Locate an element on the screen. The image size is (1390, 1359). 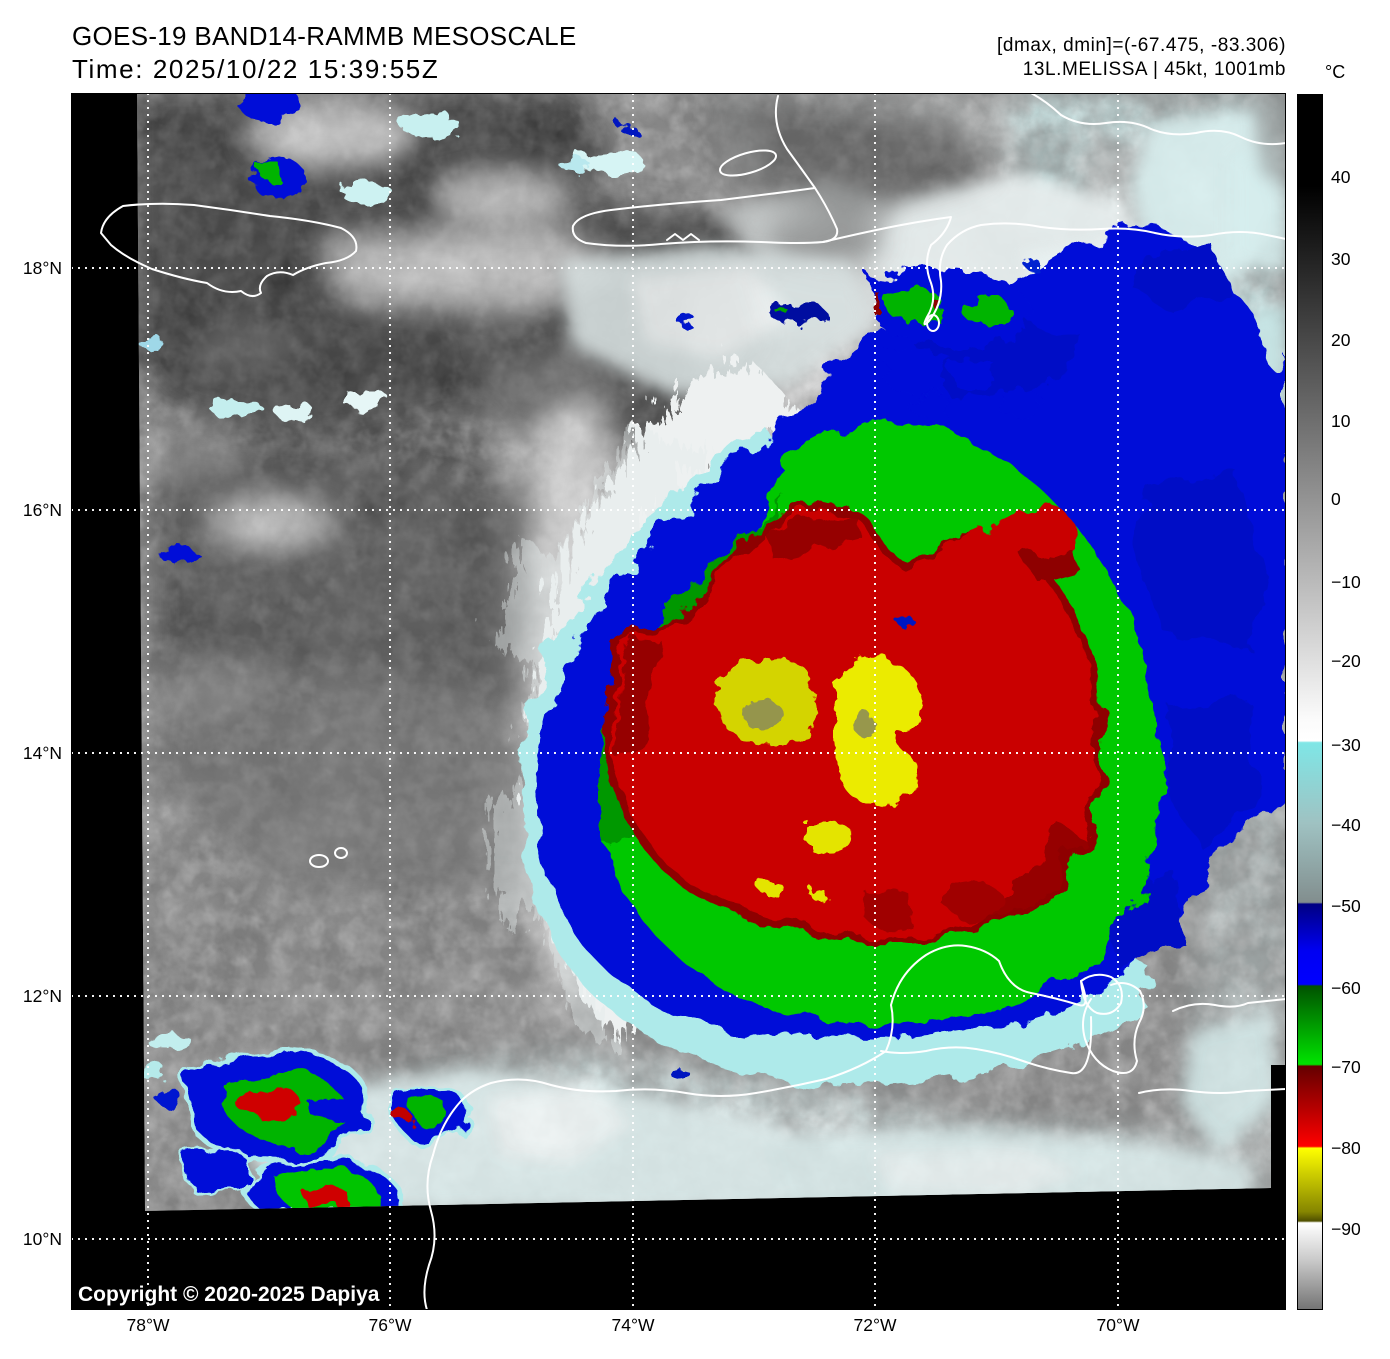
svg-text: Copyright © 2020-2025 Dapiya is located at coordinates (229, 1294).